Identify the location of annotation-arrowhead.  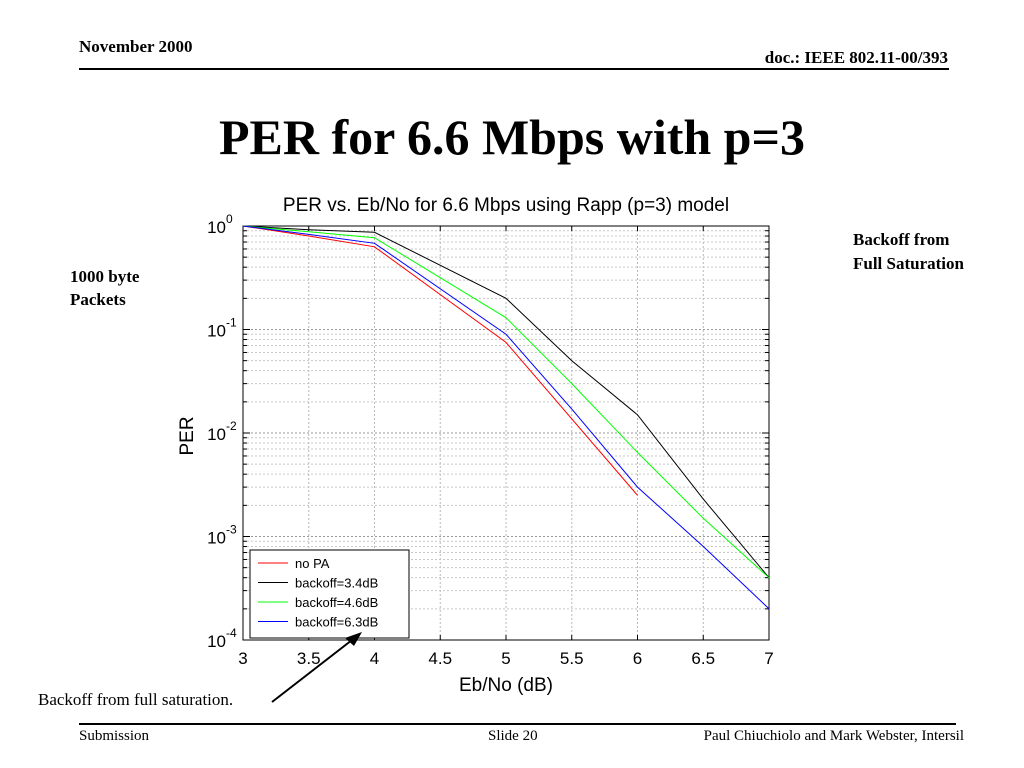
(353, 639).